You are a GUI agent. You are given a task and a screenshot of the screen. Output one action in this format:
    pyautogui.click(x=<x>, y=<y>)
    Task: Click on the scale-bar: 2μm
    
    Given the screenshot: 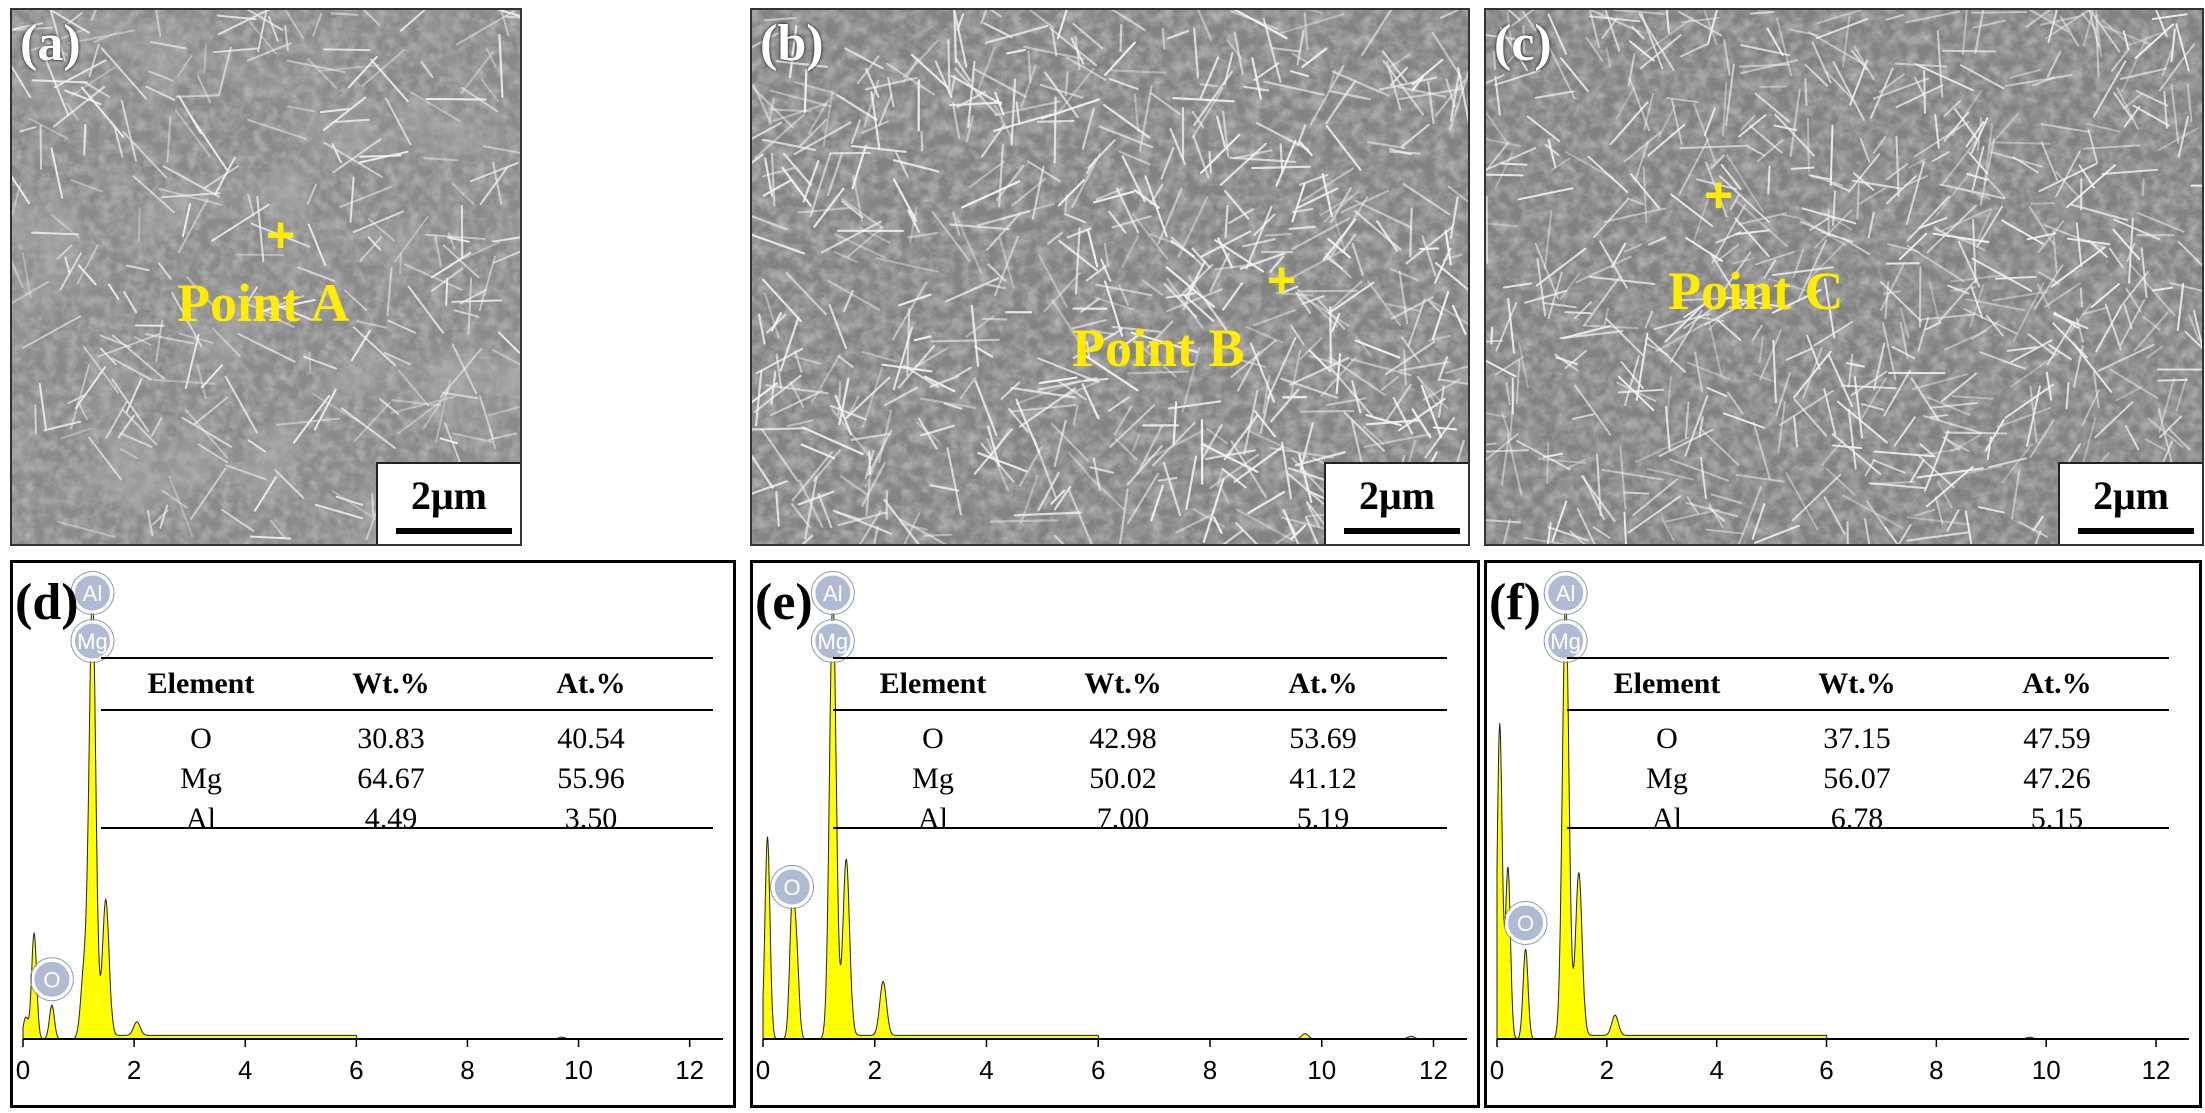 What is the action you would take?
    pyautogui.click(x=2130, y=503)
    